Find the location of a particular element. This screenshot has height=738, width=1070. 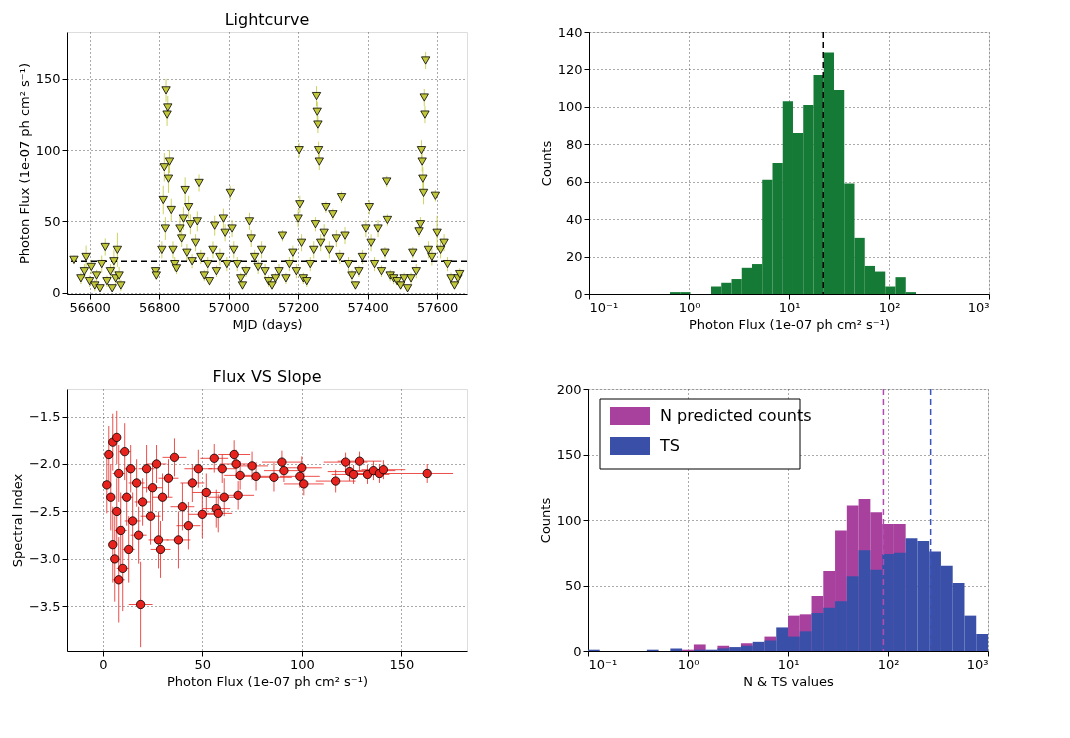

x-axis-title: N & TS values is located at coordinates (789, 681).